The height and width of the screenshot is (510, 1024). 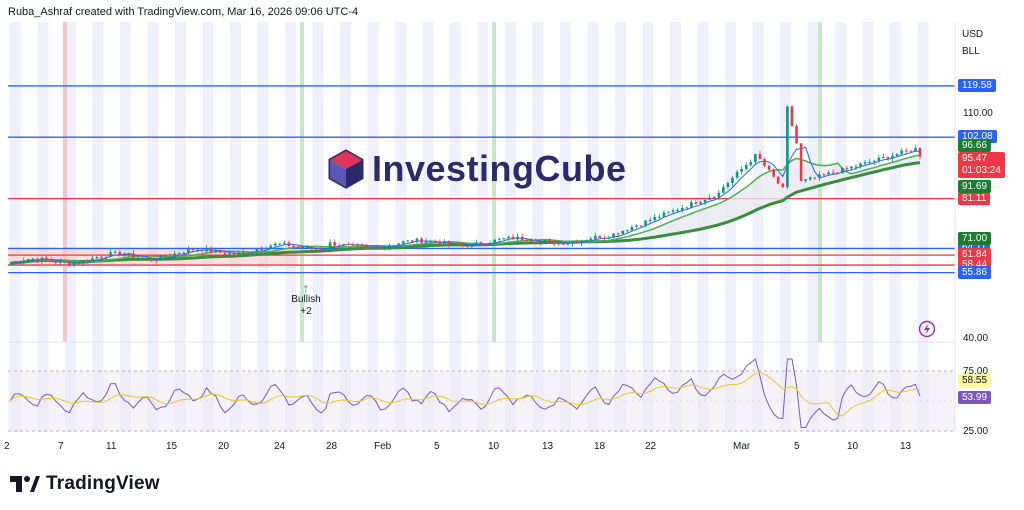 I want to click on x-axis-tick: 28, so click(x=332, y=446).